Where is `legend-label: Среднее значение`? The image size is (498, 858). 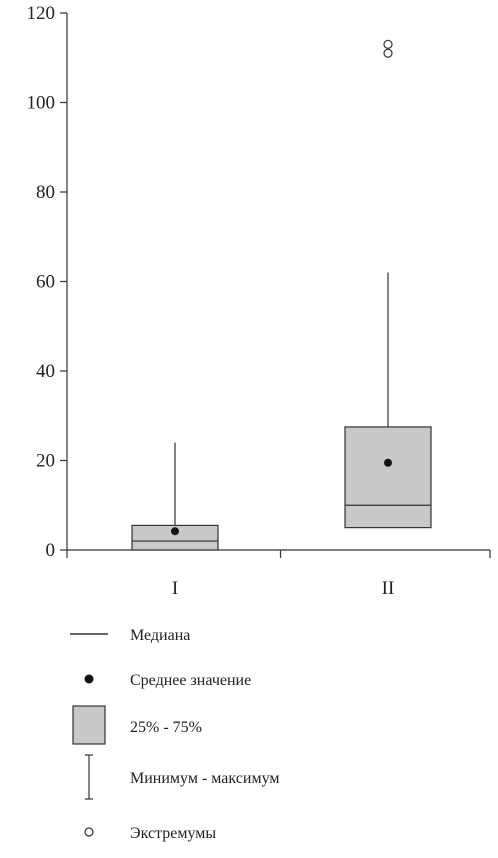 legend-label: Среднее значение is located at coordinates (190, 680).